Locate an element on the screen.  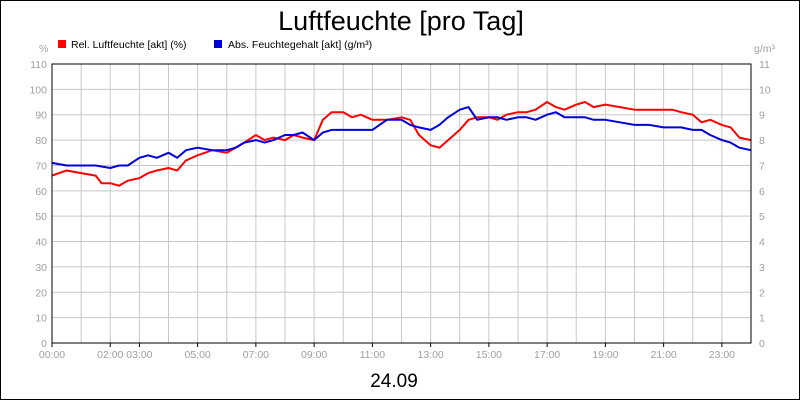
x-tick-label: 02:00 is located at coordinates (110, 355).